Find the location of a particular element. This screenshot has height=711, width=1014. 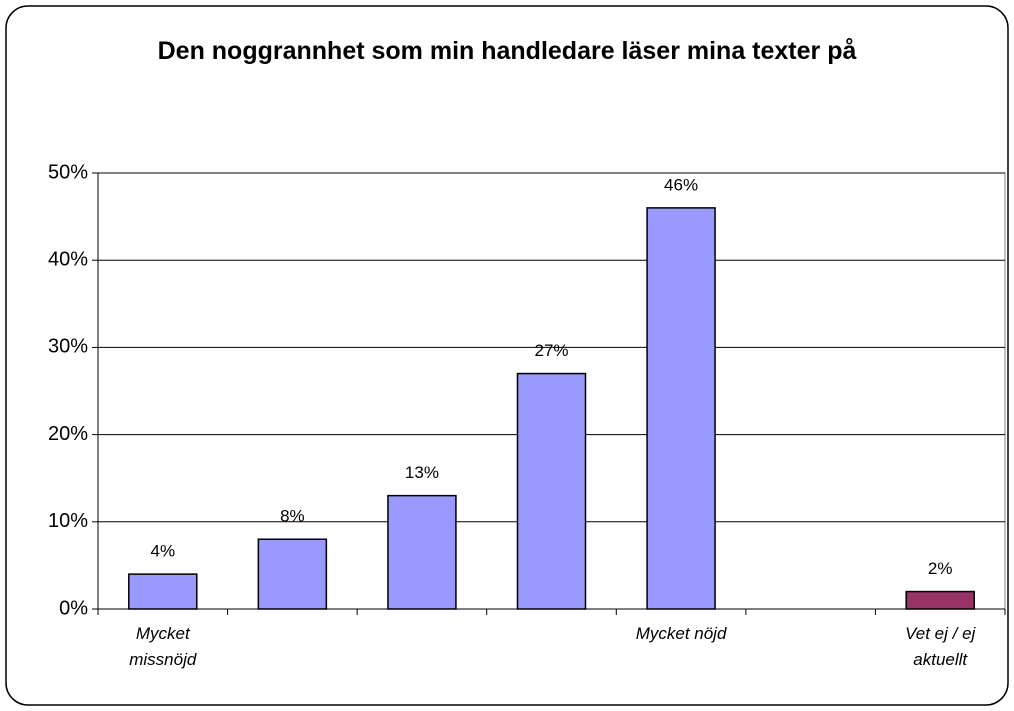

x-tick-label: Vet ej / ej aktuellt is located at coordinates (940, 646).